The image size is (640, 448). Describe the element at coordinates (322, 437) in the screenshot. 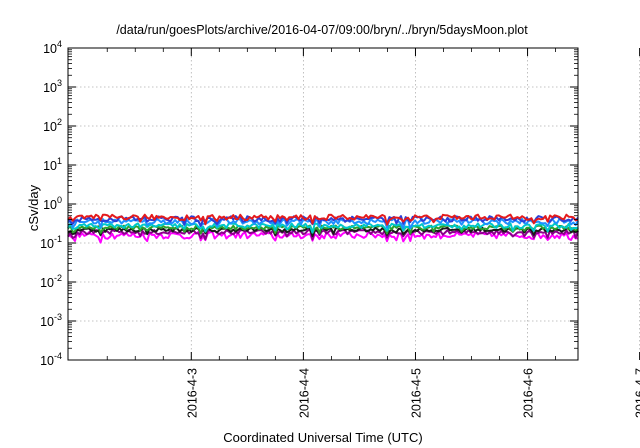

I see `x-axis-label: Coordinated Universal Time (UTC)` at that location.